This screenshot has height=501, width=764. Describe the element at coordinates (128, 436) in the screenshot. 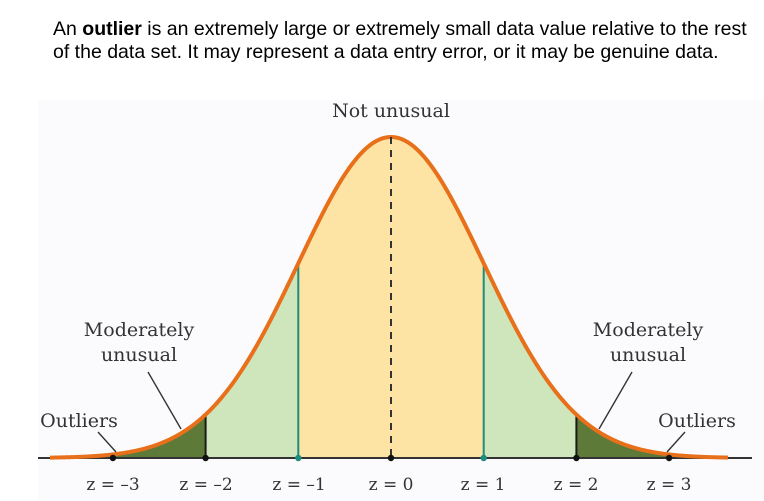

I see `outlier-fill-left` at that location.